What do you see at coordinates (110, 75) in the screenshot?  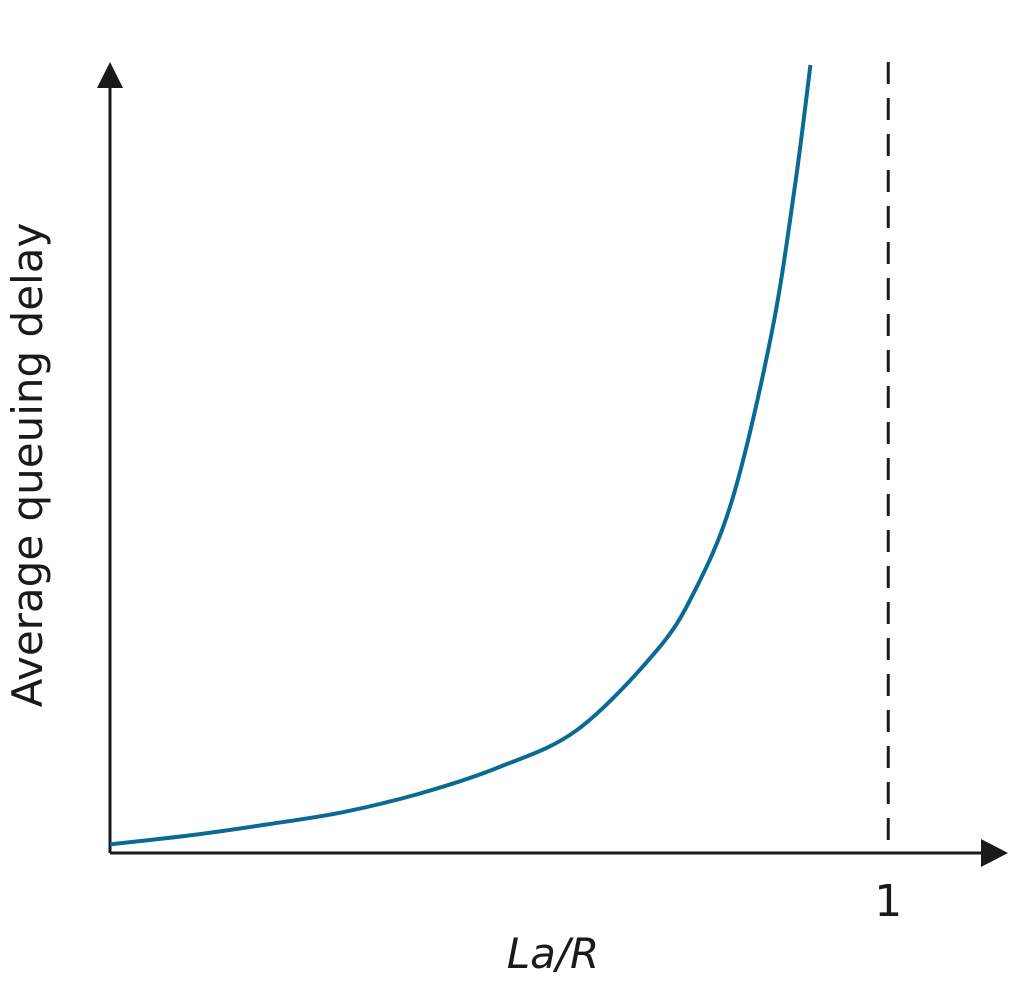 I see `y-axis-arrowhead` at bounding box center [110, 75].